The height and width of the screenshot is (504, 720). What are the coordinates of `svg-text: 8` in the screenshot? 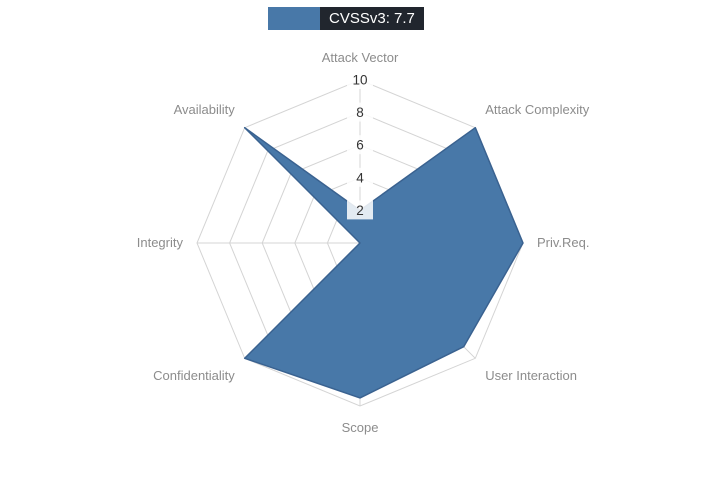 It's located at (360, 112).